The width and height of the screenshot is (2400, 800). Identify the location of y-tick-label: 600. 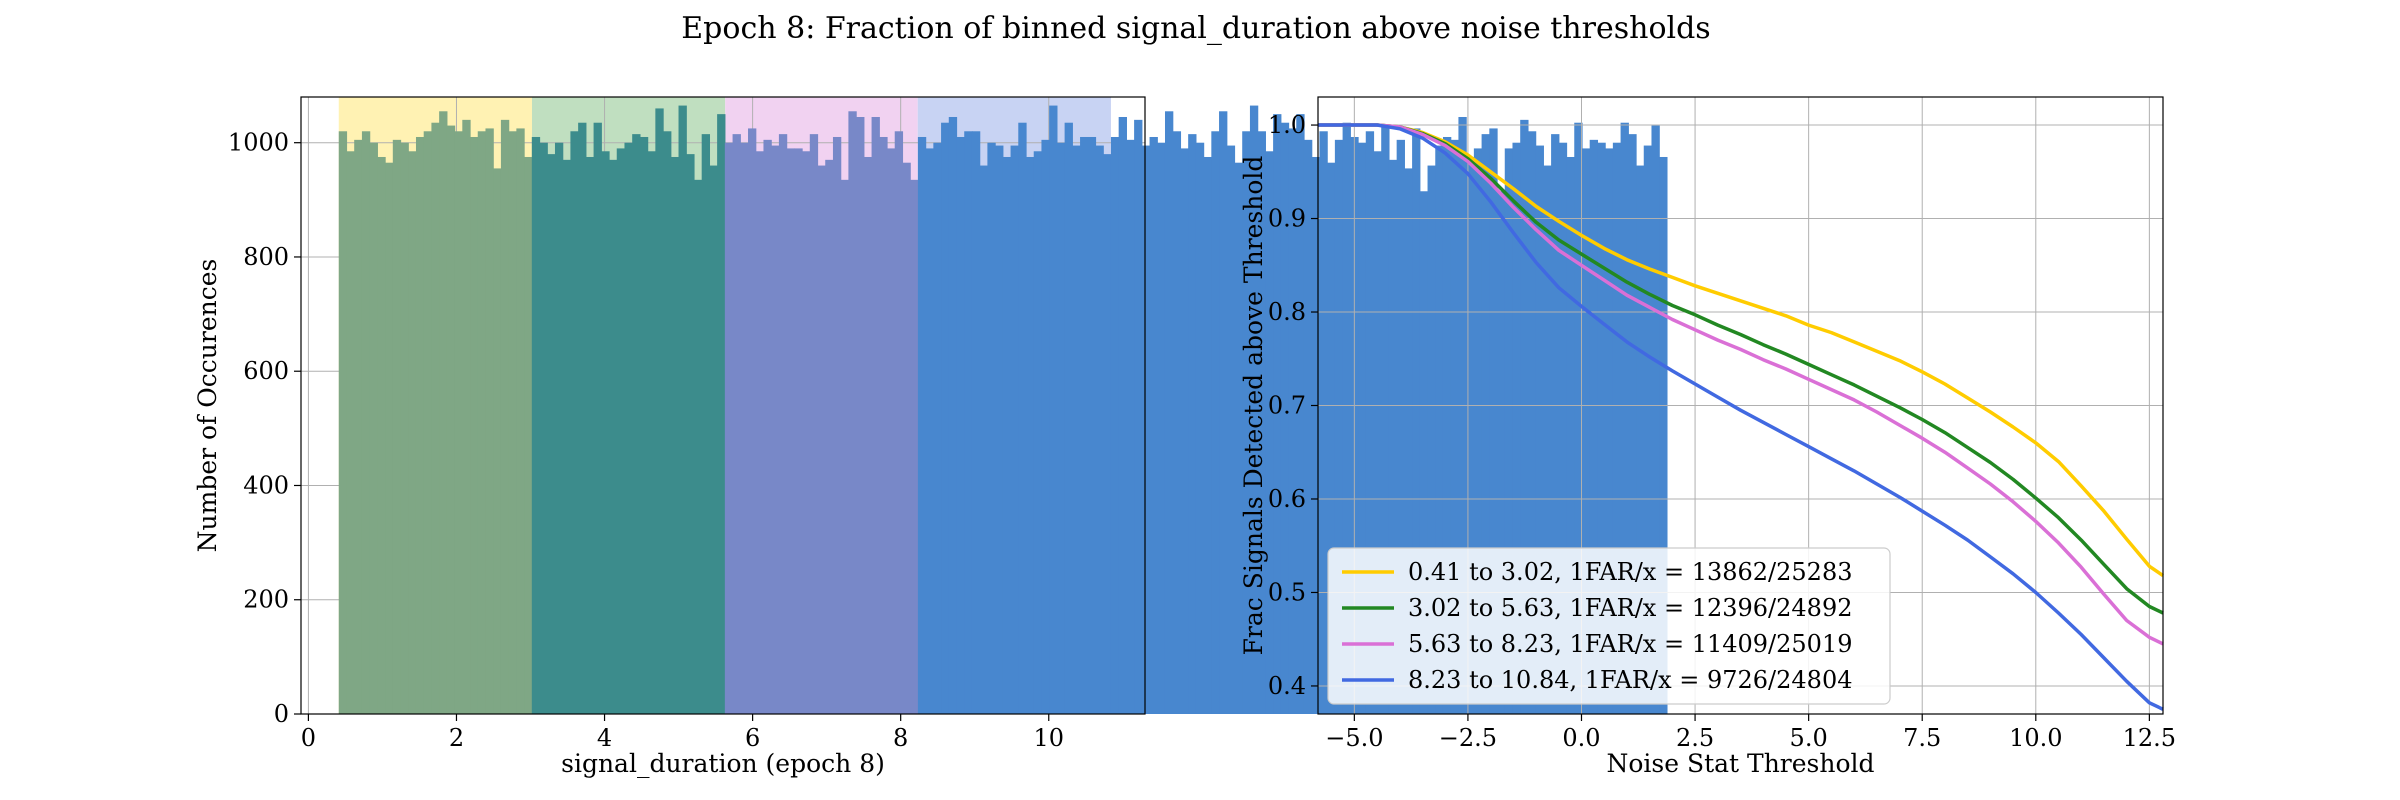
(266, 371).